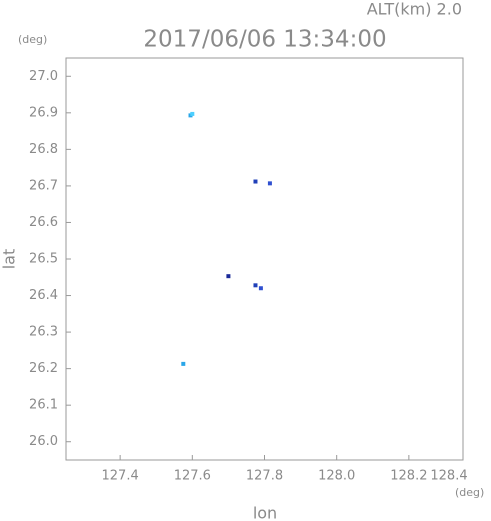 This screenshot has height=521, width=491. What do you see at coordinates (414, 9) in the screenshot?
I see `chart-subtitle: ALT(km) 2.0` at bounding box center [414, 9].